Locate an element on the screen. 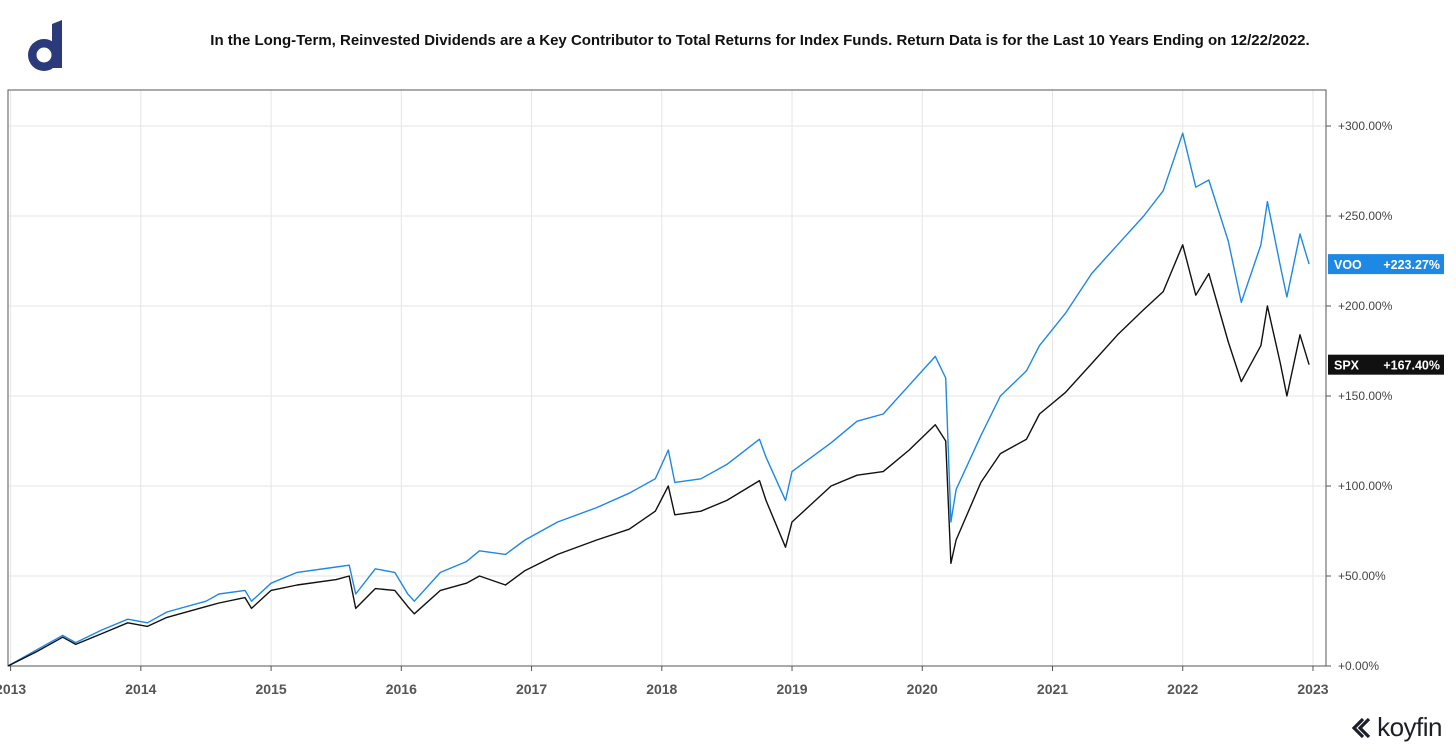 The width and height of the screenshot is (1456, 752). y-tick-label: +50.00% is located at coordinates (1362, 576).